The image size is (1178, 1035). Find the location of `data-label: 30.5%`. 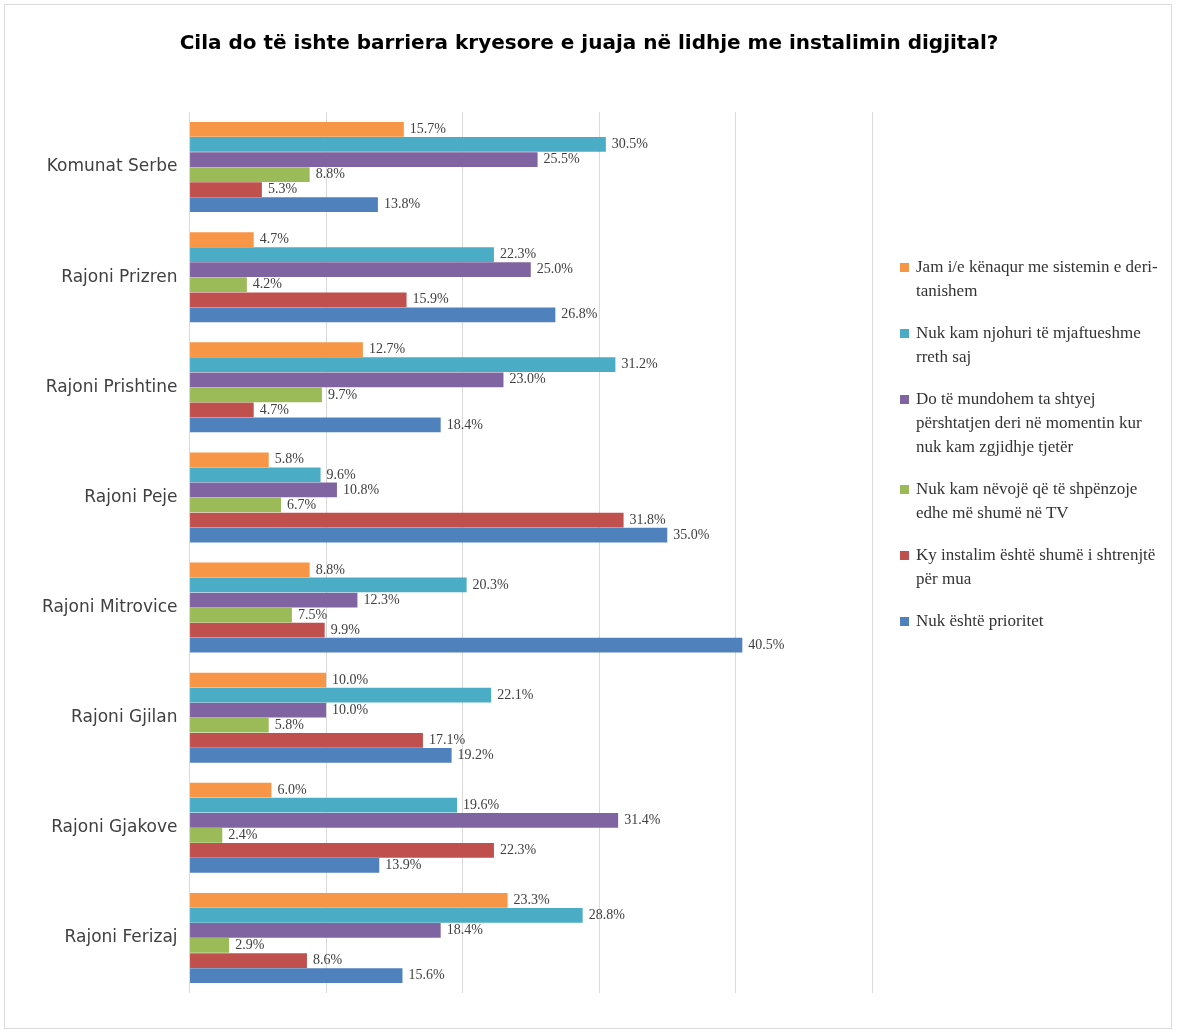

data-label: 30.5% is located at coordinates (630, 144).